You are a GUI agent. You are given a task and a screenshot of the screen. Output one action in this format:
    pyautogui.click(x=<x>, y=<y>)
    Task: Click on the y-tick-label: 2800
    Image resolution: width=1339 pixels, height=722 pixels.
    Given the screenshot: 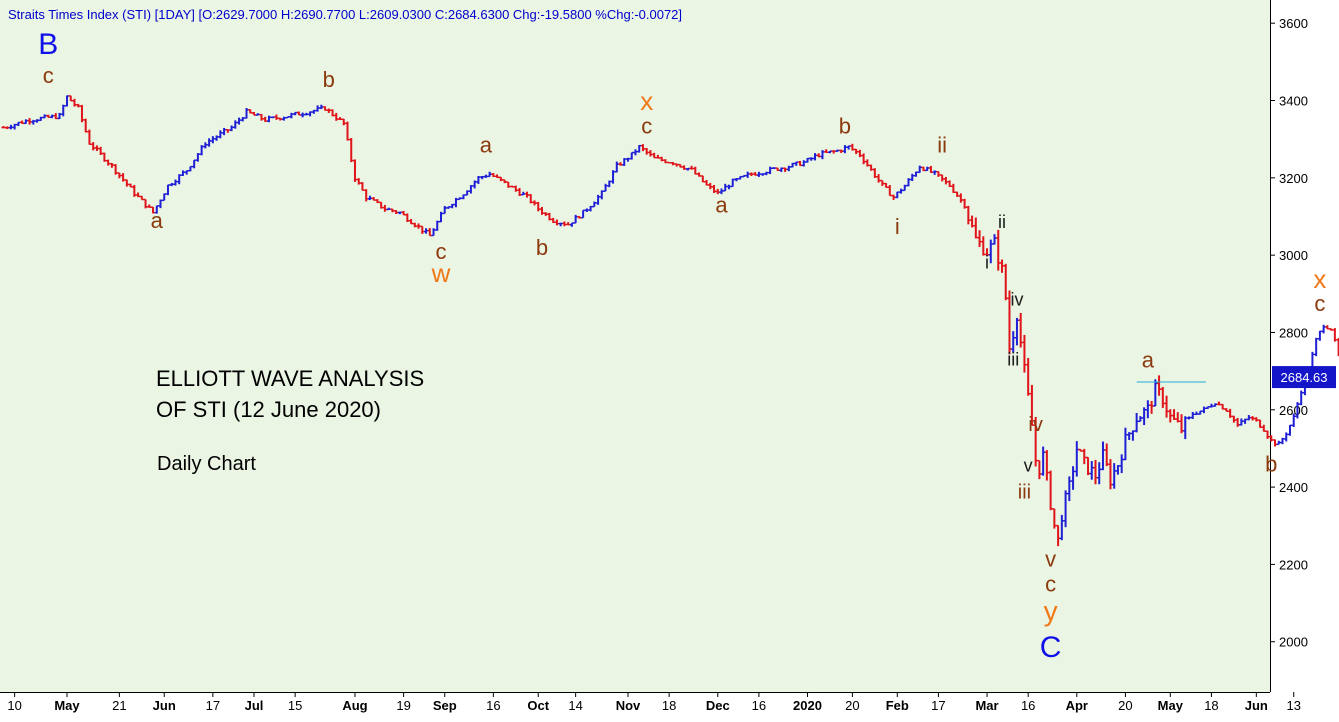 What is the action you would take?
    pyautogui.click(x=1293, y=332)
    